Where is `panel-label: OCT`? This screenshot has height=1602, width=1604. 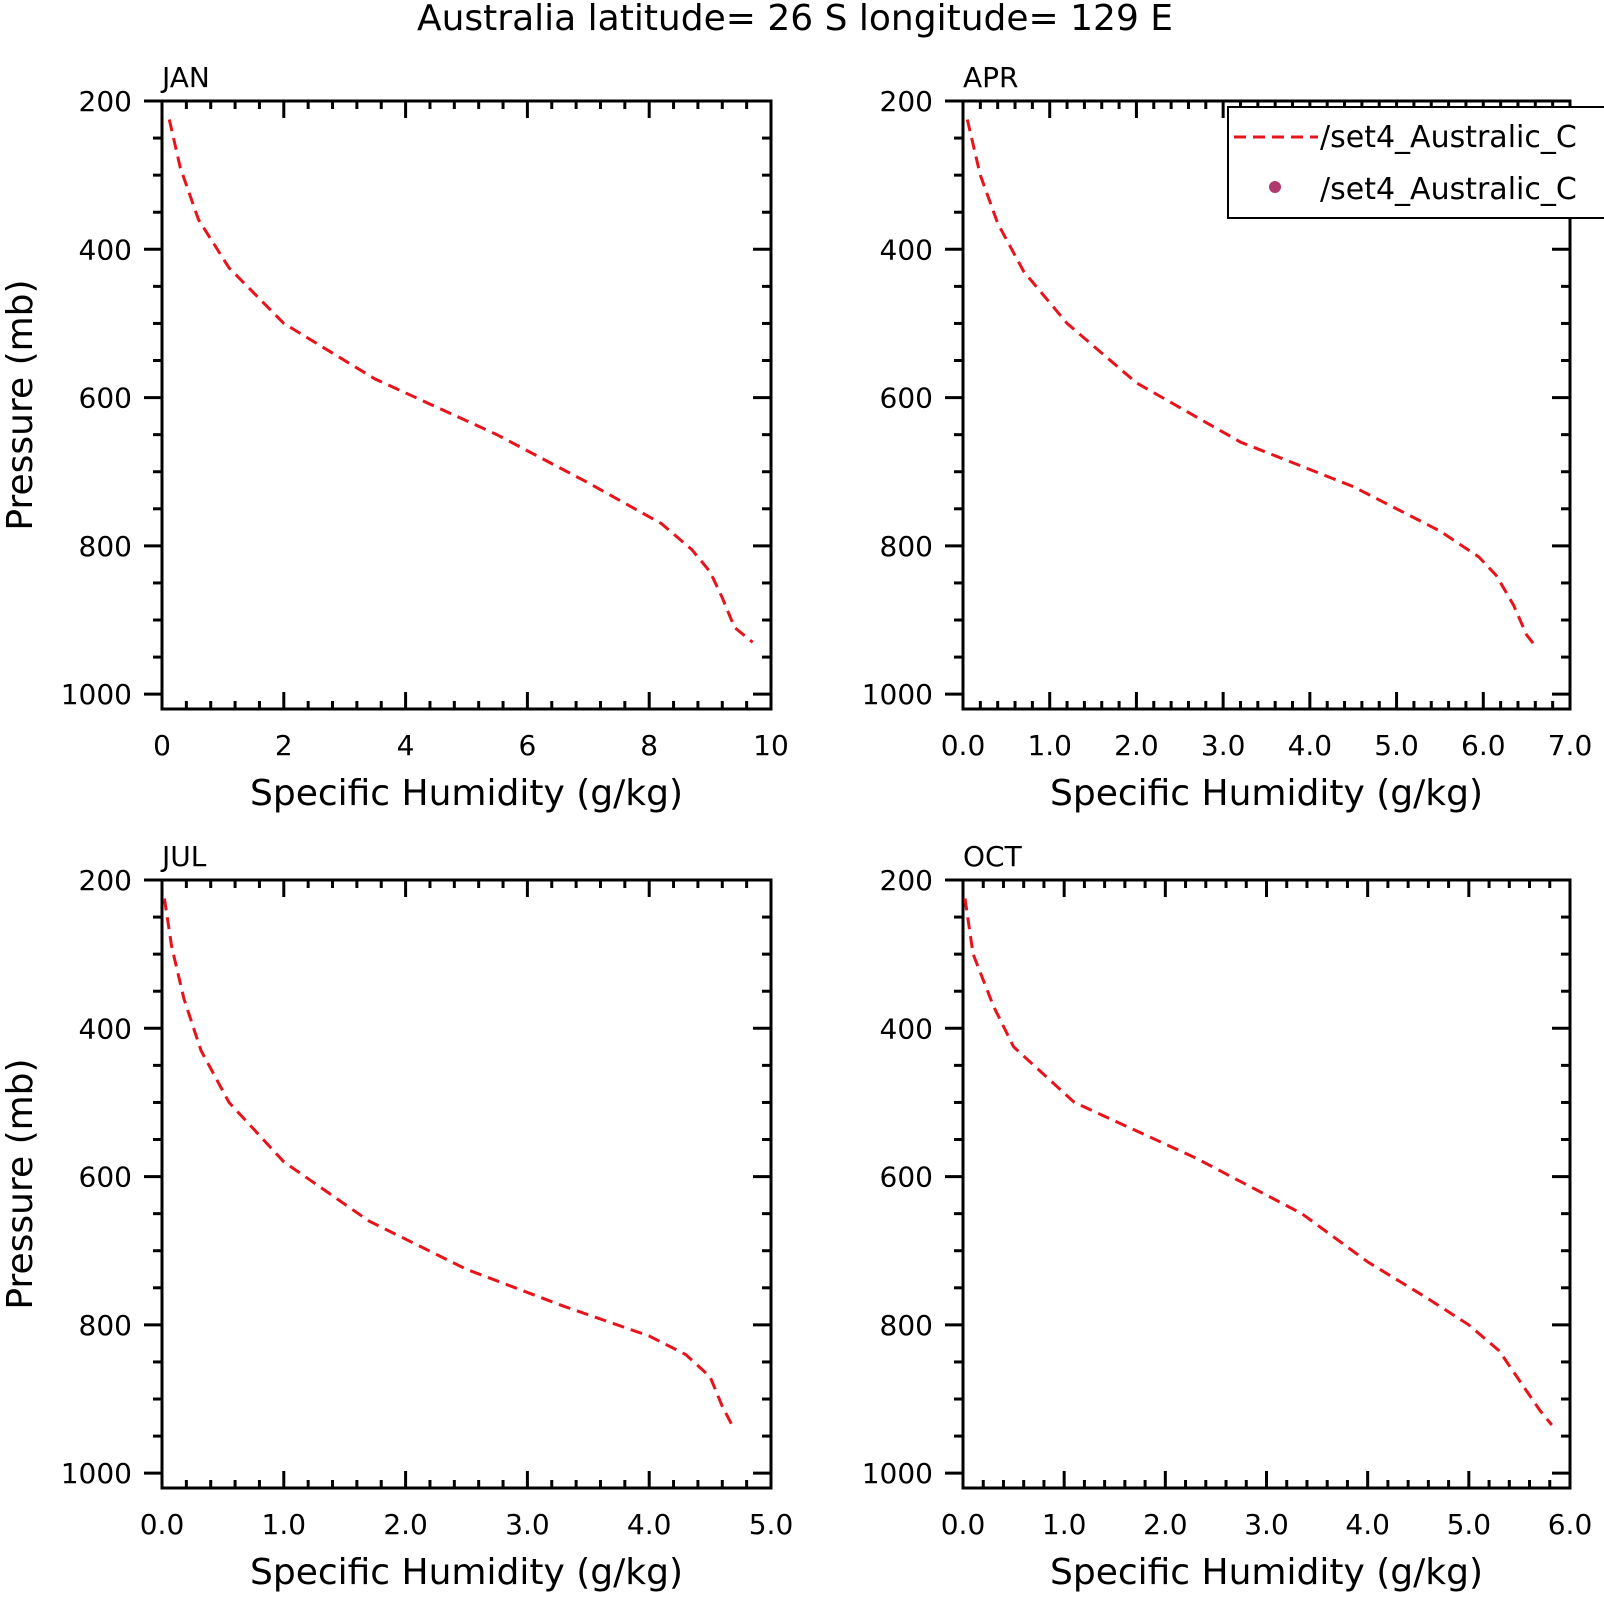
panel-label: OCT is located at coordinates (993, 856).